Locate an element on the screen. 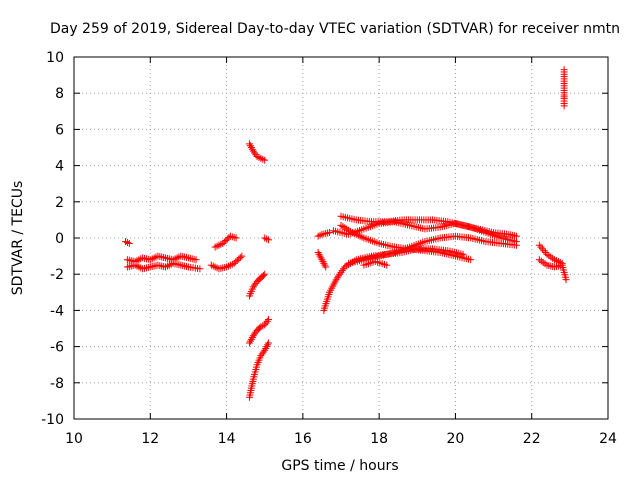 This screenshot has height=480, width=640. x-tick-label: 12 is located at coordinates (150, 439).